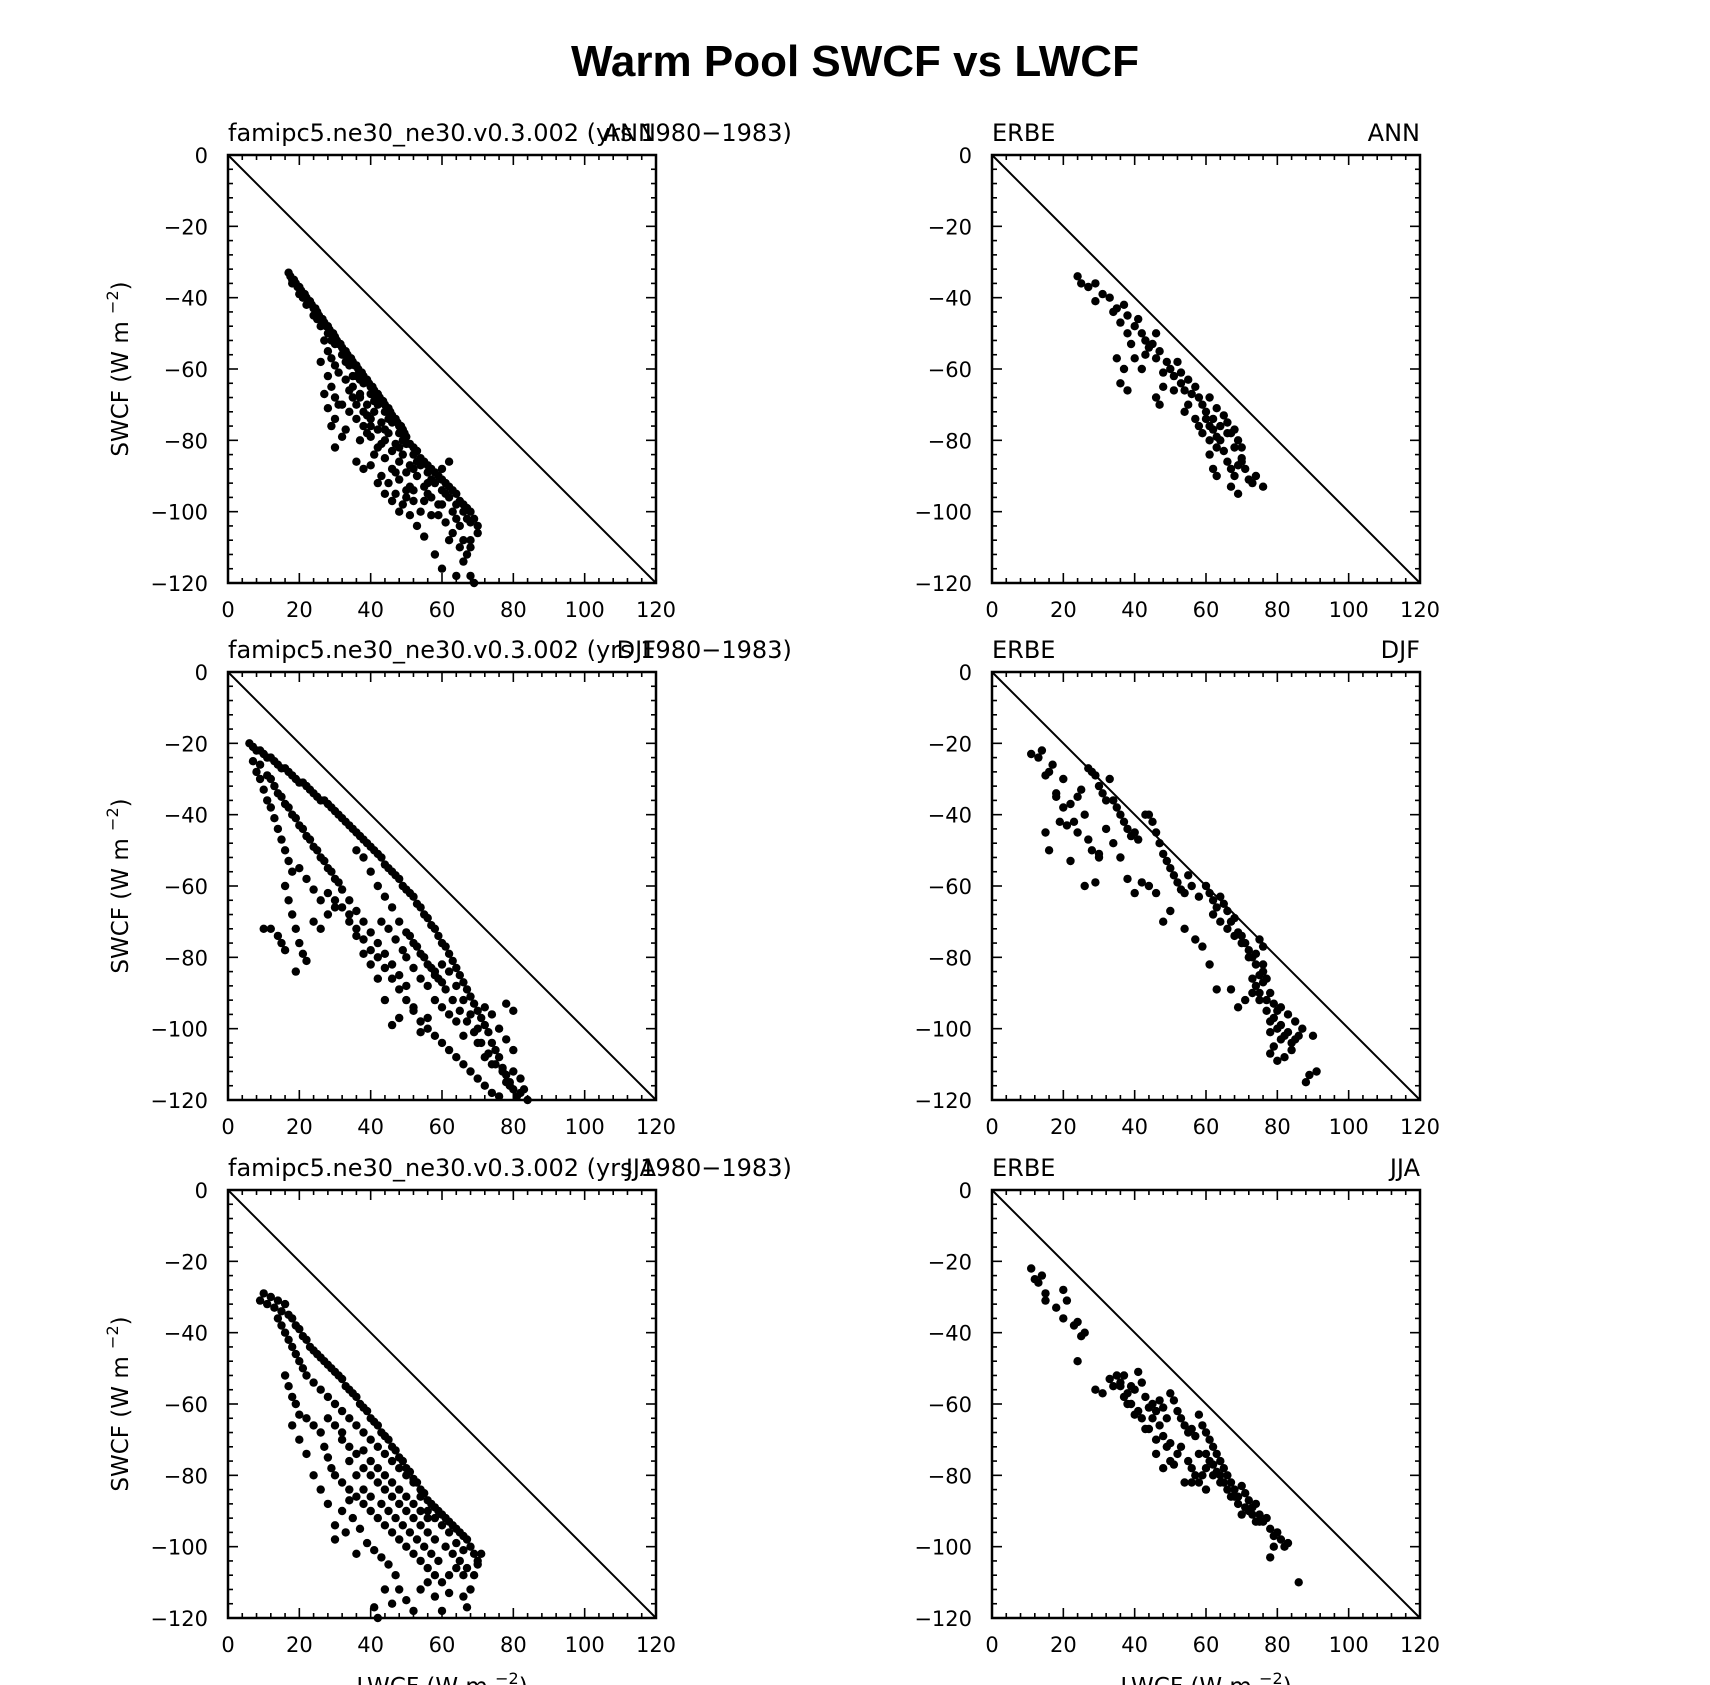 This screenshot has height=1685, width=1710. Describe the element at coordinates (299, 1645) in the screenshot. I see `x-tick-label: 20` at that location.